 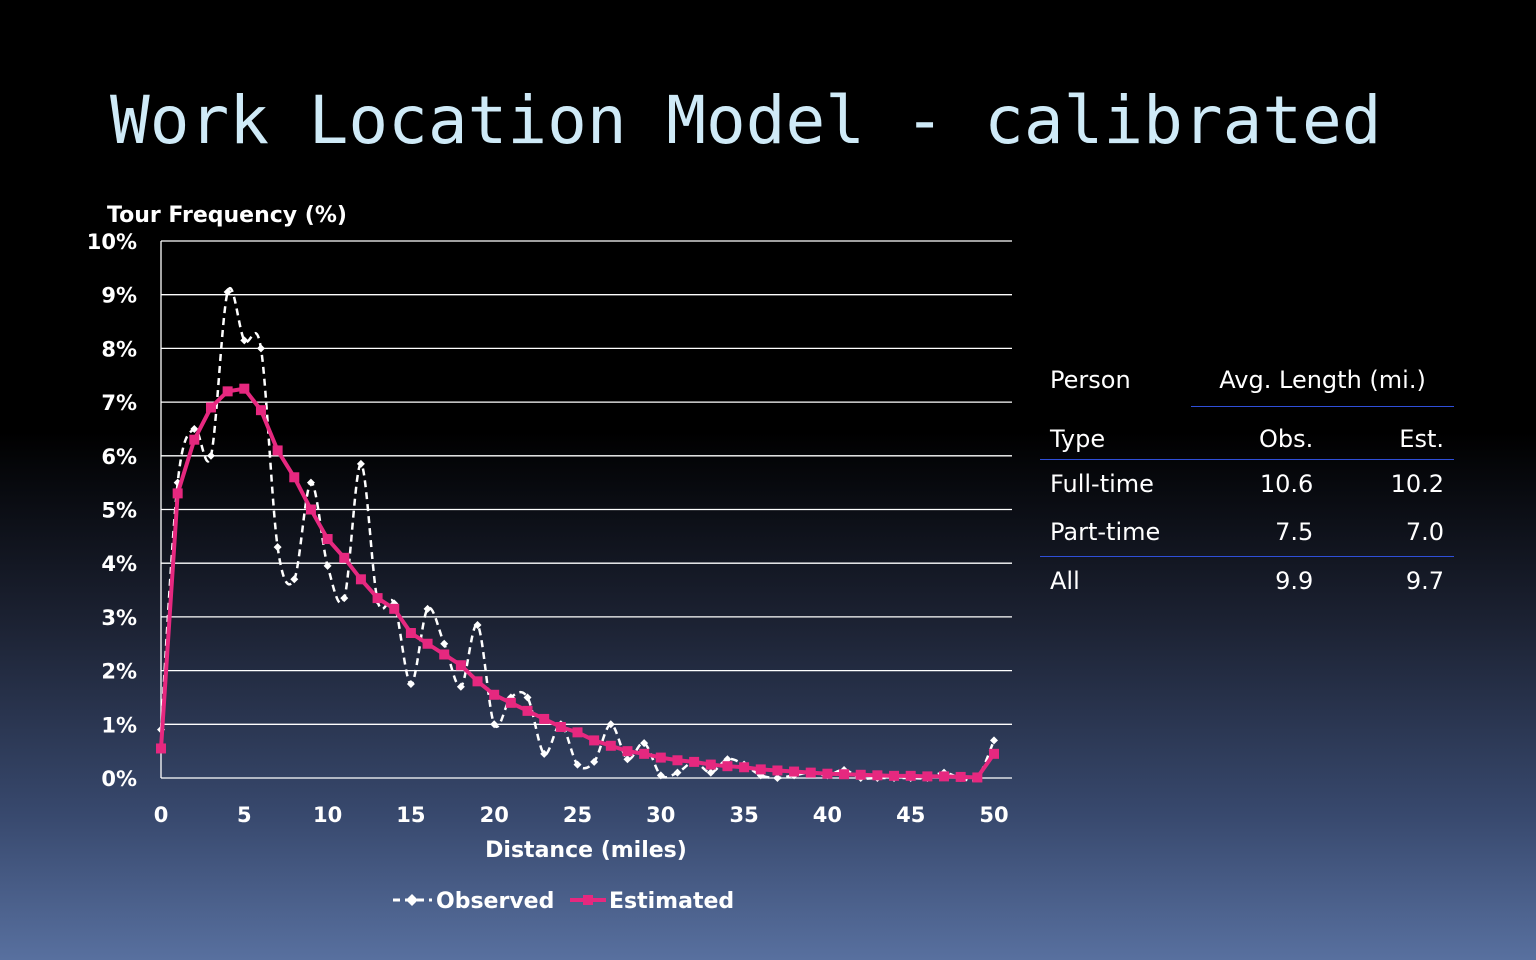 What do you see at coordinates (112, 242) in the screenshot?
I see `y-tick-label: 10%` at bounding box center [112, 242].